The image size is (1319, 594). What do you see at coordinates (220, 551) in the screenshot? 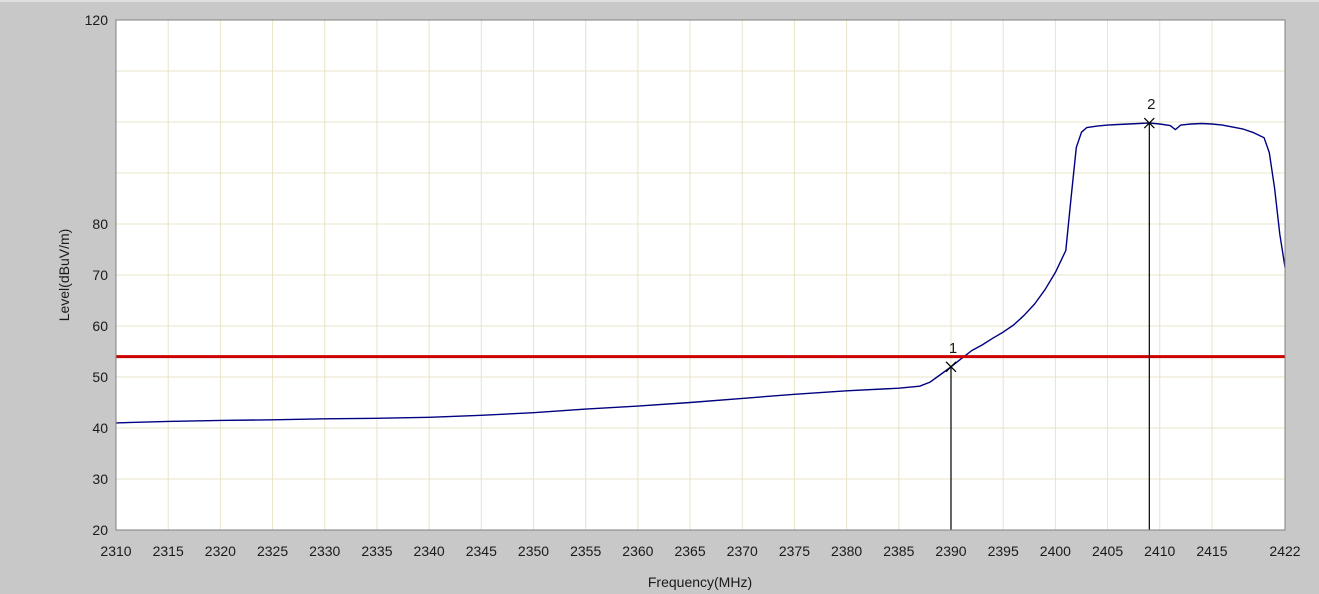
I see `x-tick-label: 2320` at bounding box center [220, 551].